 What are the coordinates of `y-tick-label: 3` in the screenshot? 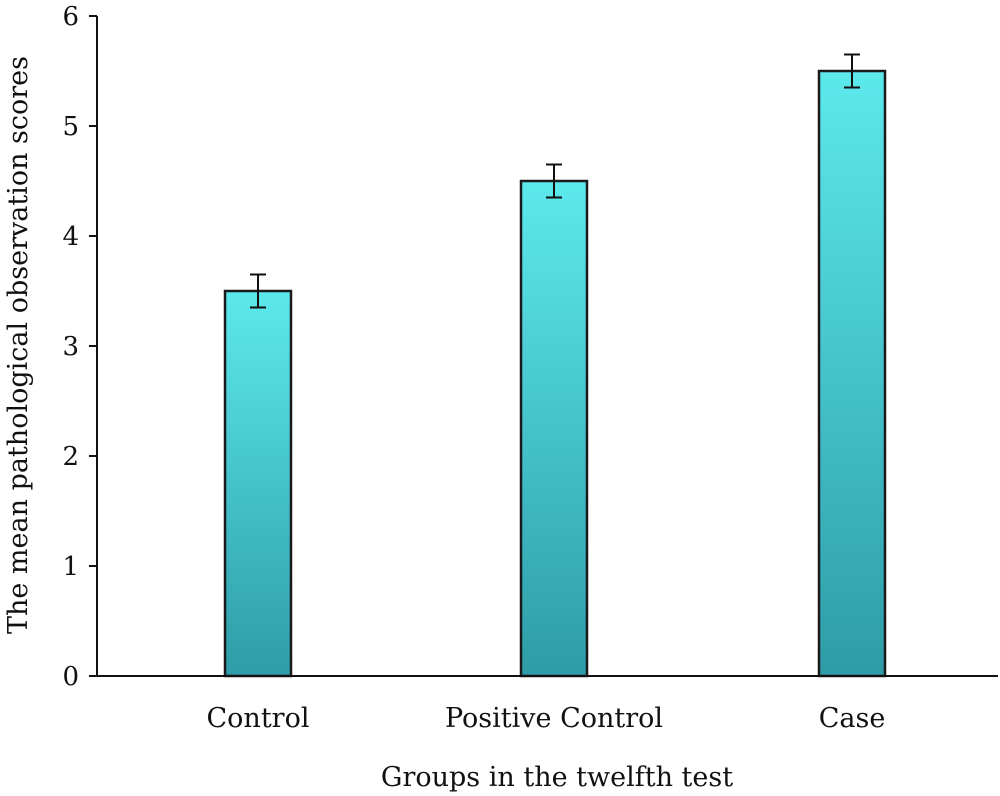 It's located at (70, 347).